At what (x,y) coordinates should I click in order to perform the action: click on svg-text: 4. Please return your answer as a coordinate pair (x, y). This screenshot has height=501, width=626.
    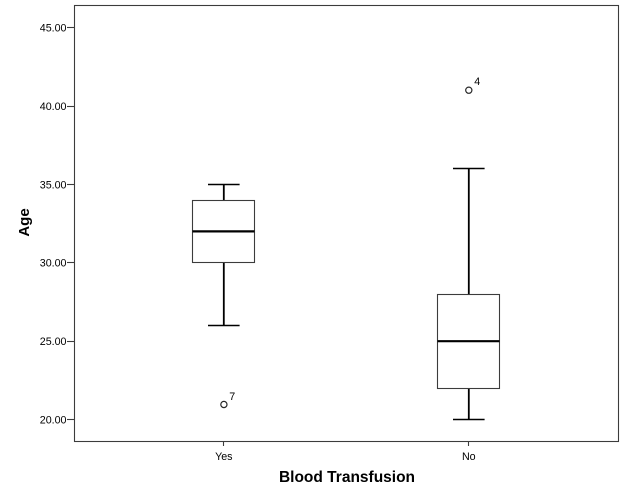
    Looking at the image, I should click on (477, 82).